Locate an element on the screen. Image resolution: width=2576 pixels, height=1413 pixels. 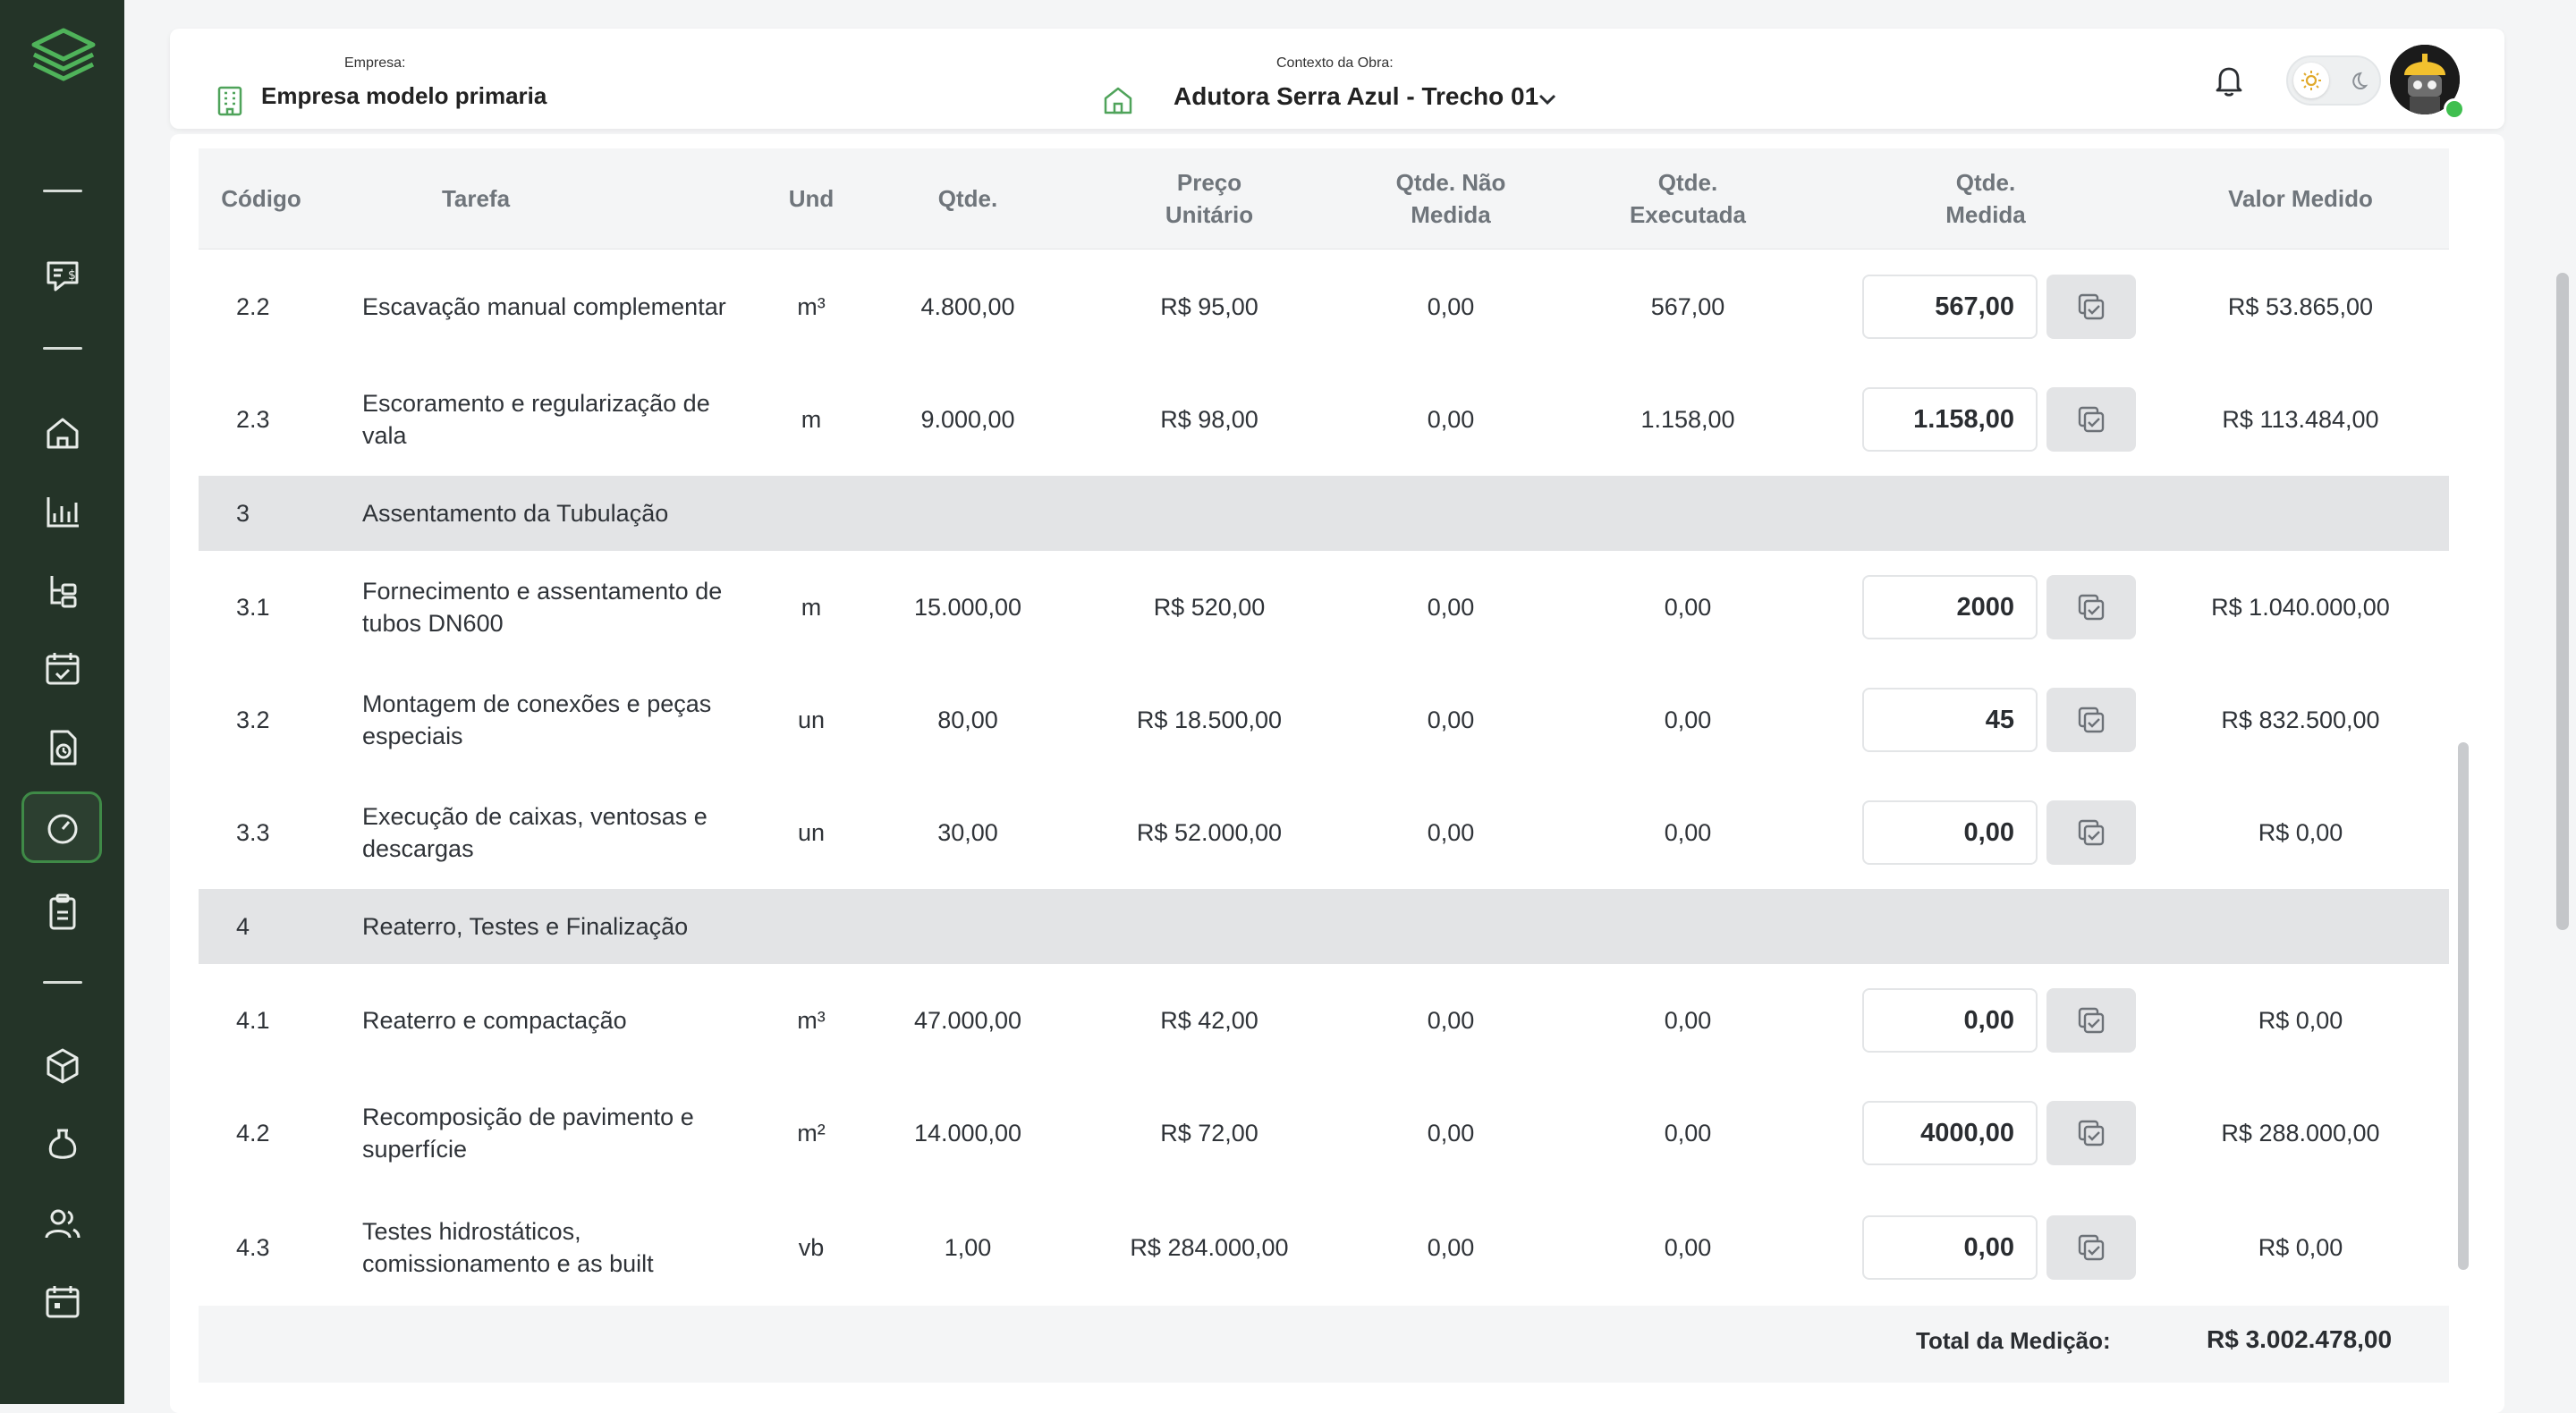
context-label: Contexto da Obra: is located at coordinates (1335, 63).